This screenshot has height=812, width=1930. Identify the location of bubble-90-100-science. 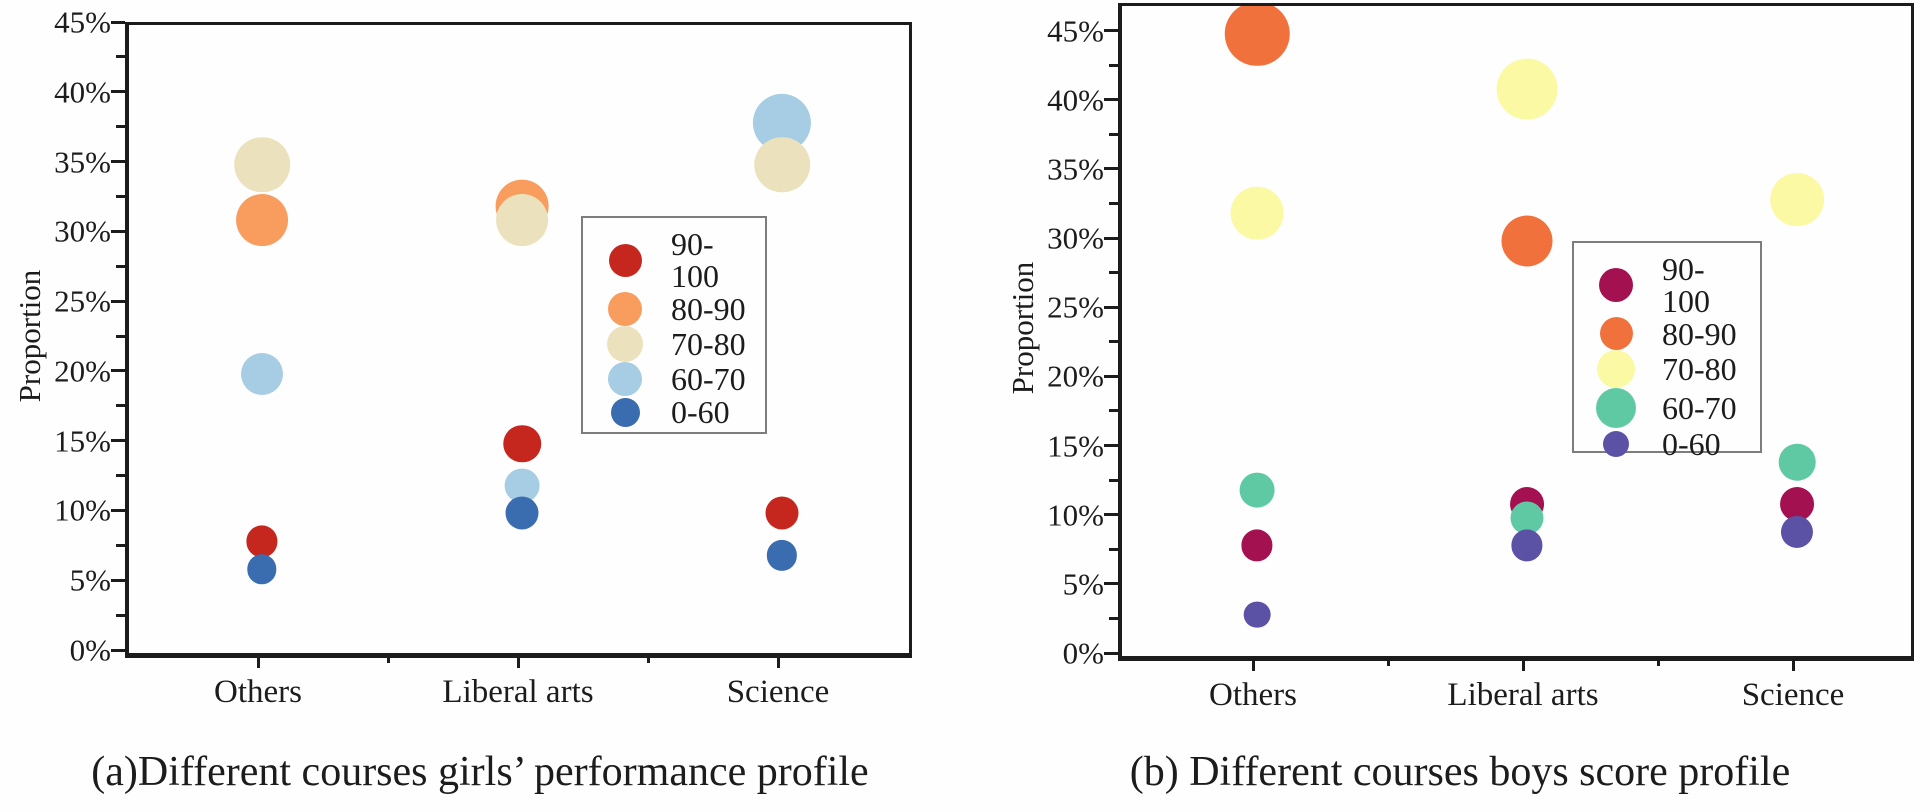
(782, 513).